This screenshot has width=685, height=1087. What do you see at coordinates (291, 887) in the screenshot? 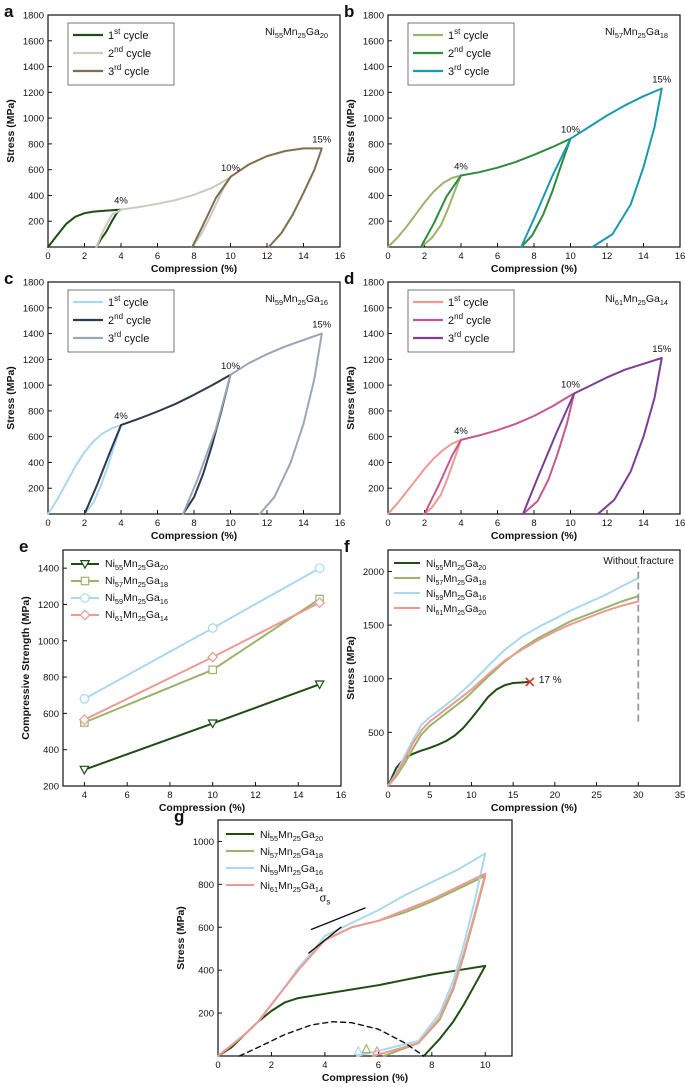
I see `legend-entry: Ni61Mn25Ga14` at bounding box center [291, 887].